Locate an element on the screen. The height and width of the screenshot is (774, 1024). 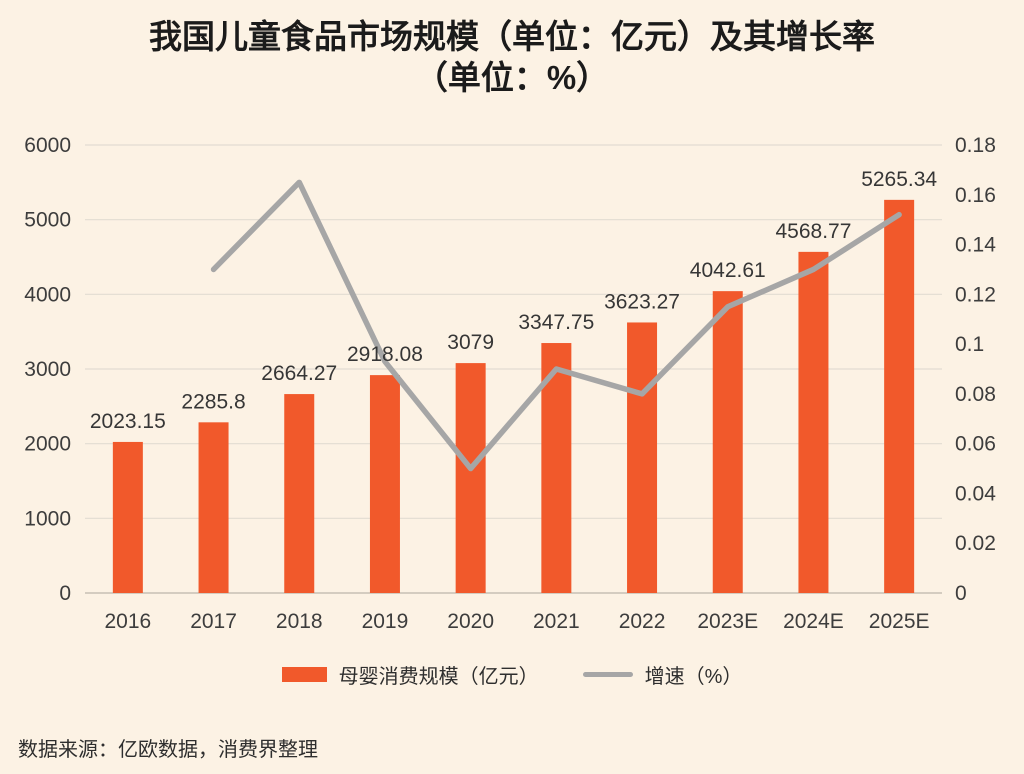
bar-value-label: 4568.77 is located at coordinates (813, 231).